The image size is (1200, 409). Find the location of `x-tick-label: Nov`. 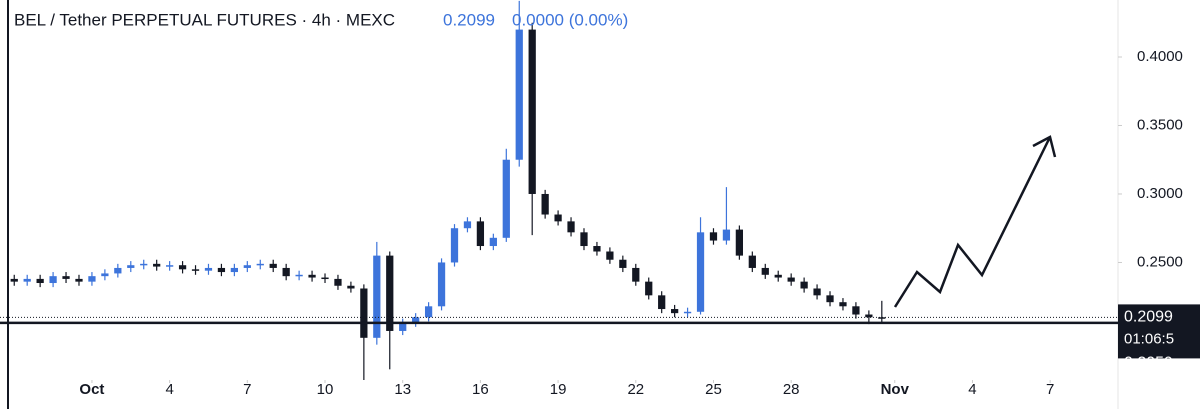

x-tick-label: Nov is located at coordinates (895, 389).